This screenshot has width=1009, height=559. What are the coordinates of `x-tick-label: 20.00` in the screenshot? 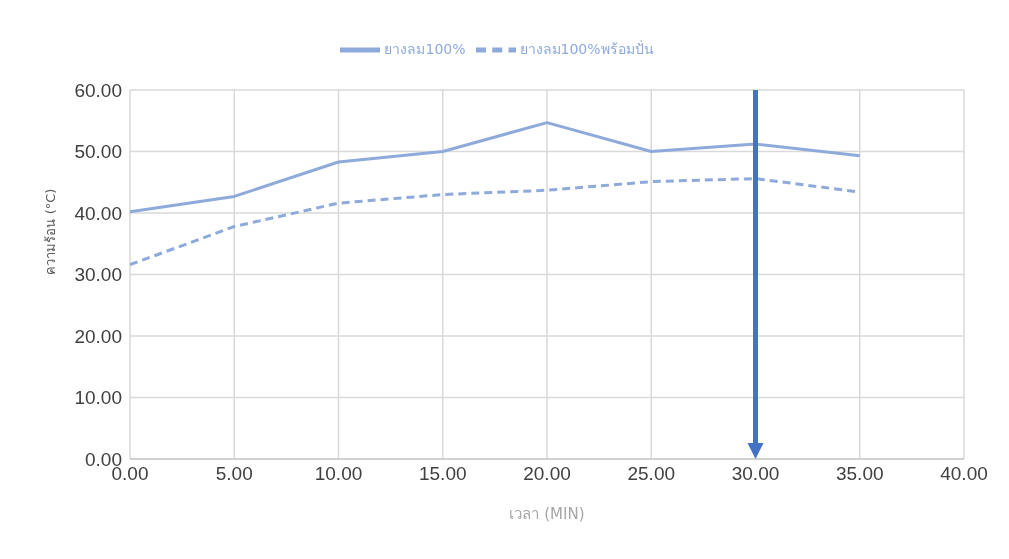 It's located at (547, 474).